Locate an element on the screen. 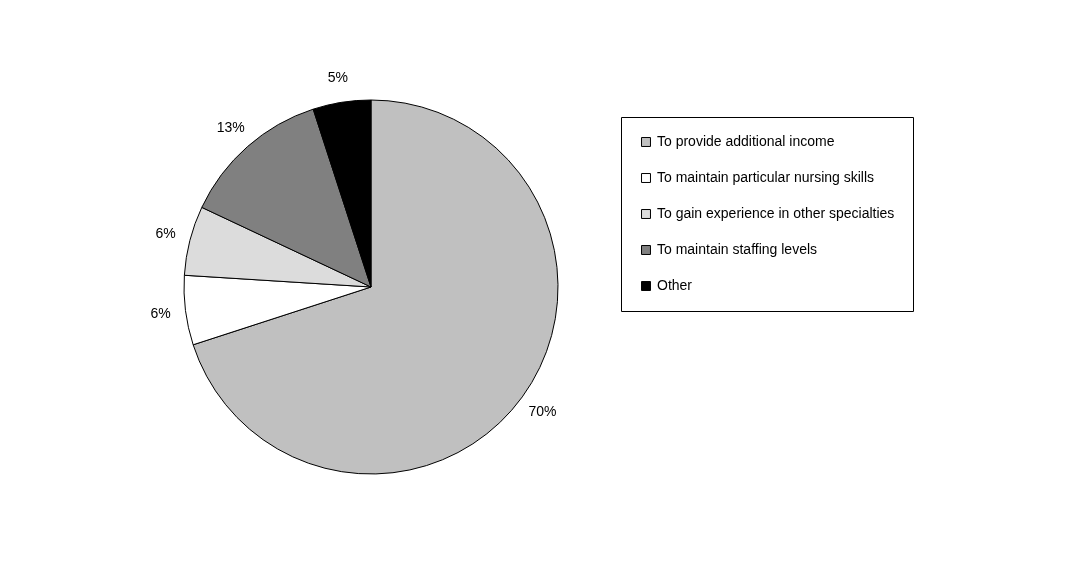 This screenshot has height=562, width=1067. data-label: 70% is located at coordinates (542, 410).